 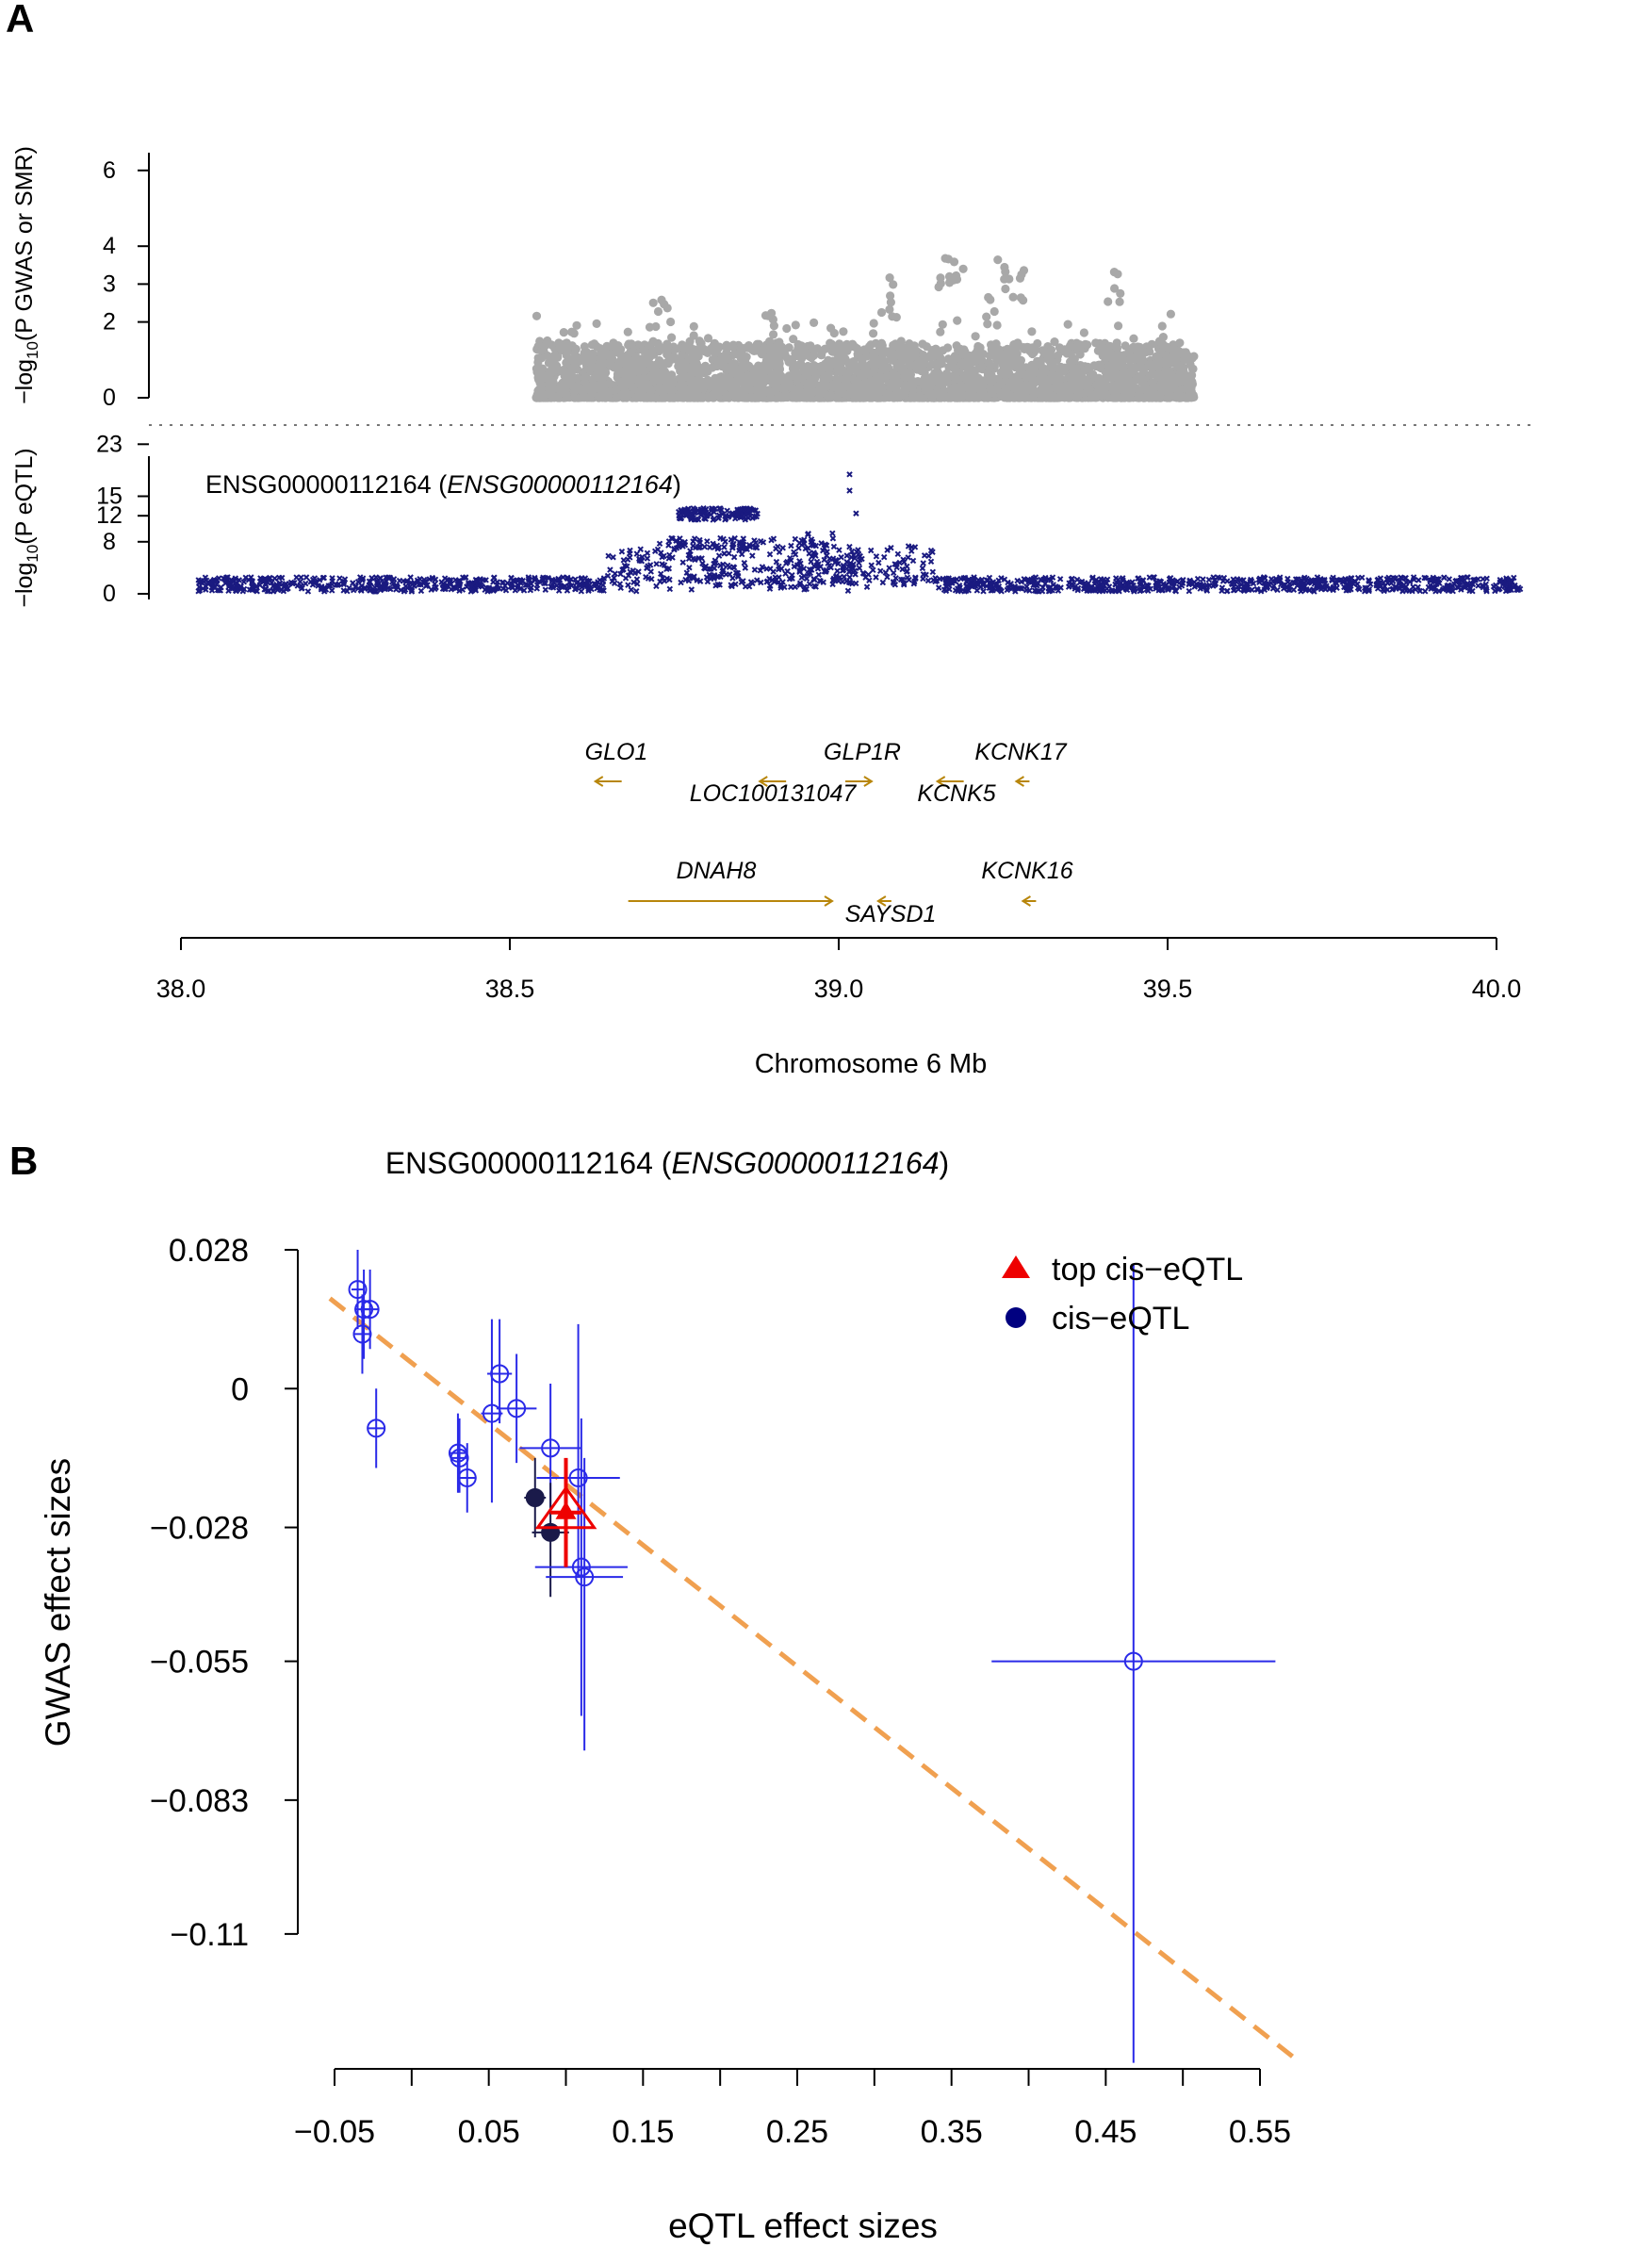 What do you see at coordinates (110, 170) in the screenshot?
I see `gwas-y-tick-label: 6` at bounding box center [110, 170].